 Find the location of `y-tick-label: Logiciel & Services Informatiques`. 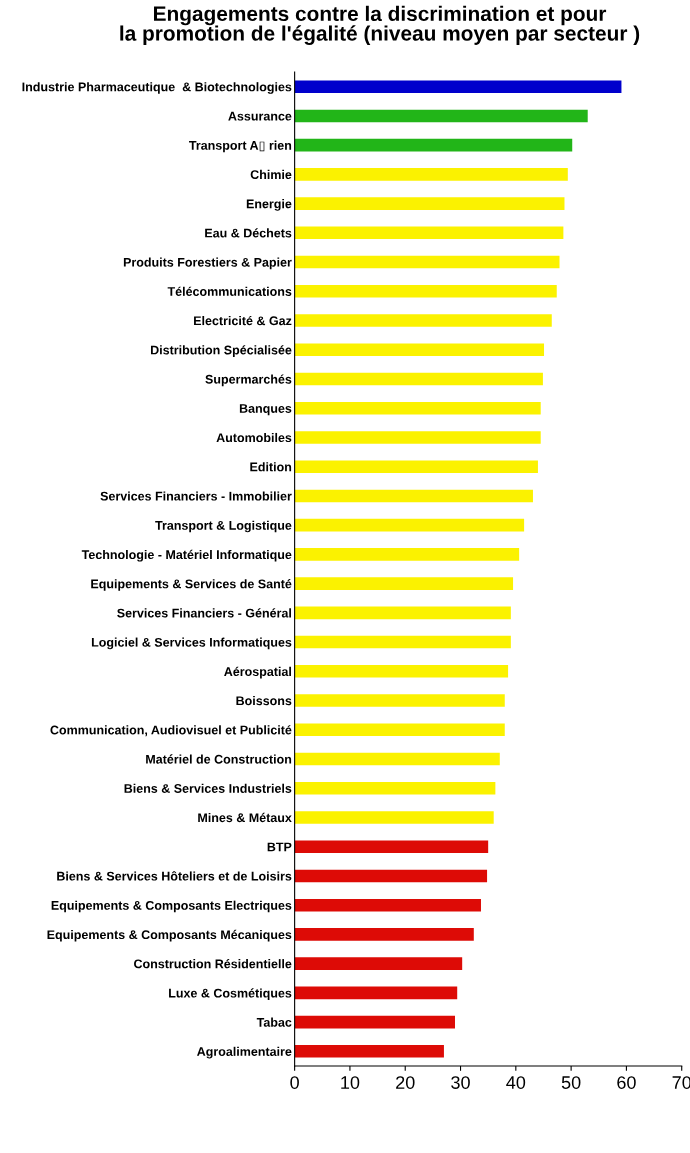

y-tick-label: Logiciel & Services Informatiques is located at coordinates (191, 643).